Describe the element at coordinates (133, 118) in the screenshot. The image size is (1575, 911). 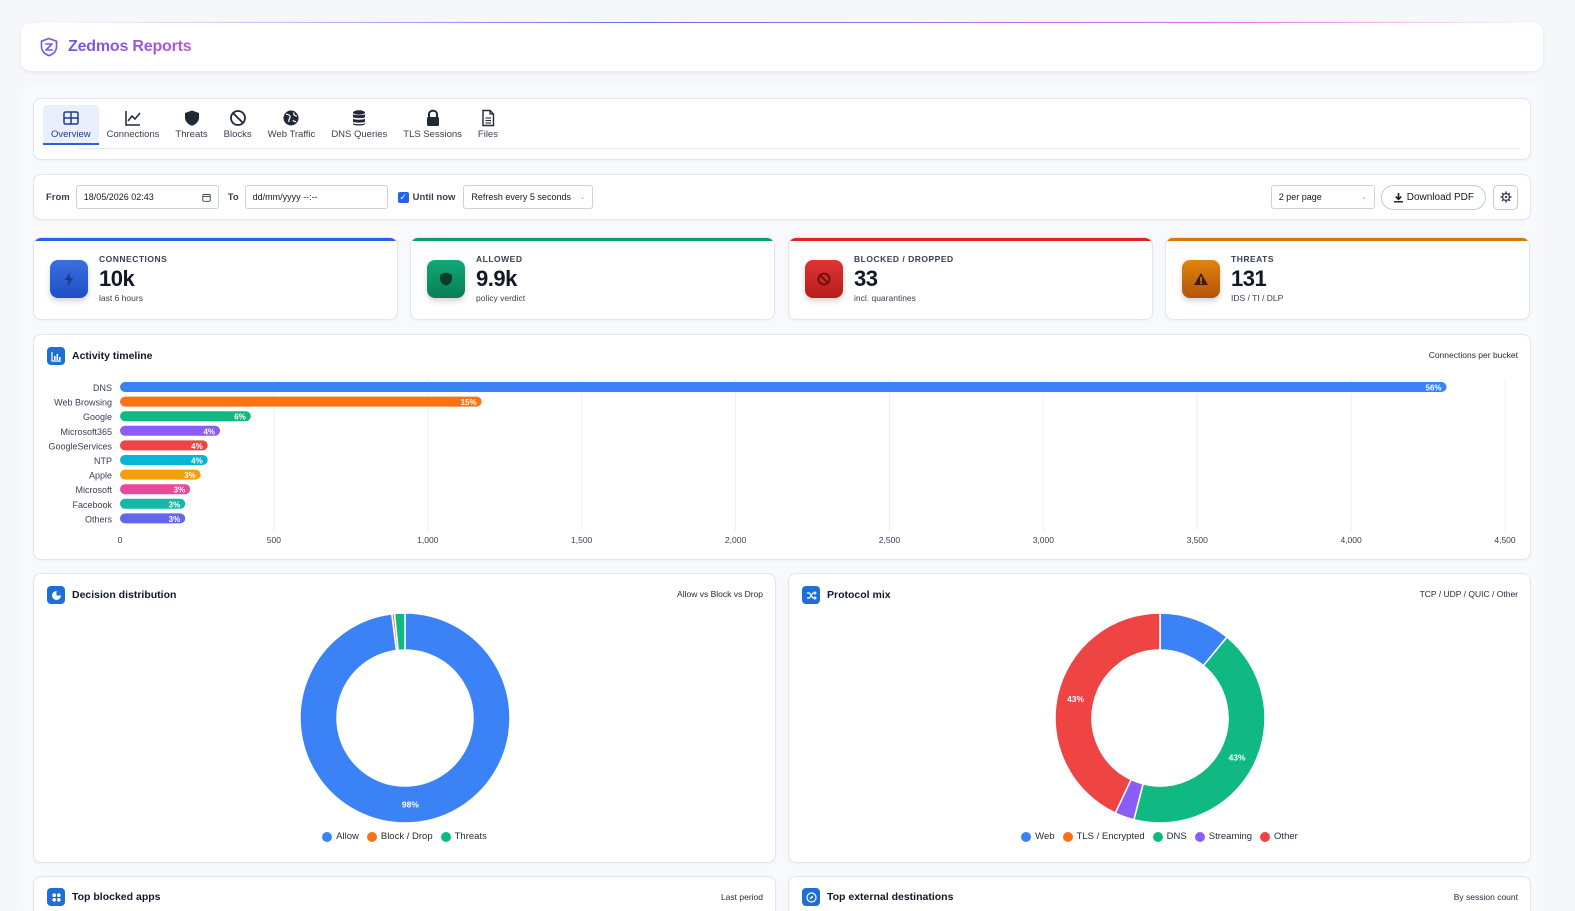
I see `chart-line-icon` at that location.